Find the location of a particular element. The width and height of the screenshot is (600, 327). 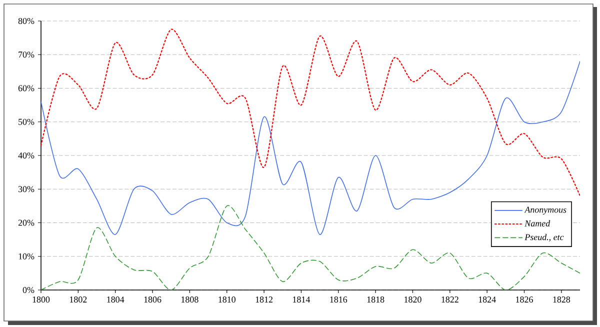

x-tick-label: 1804 is located at coordinates (115, 299).